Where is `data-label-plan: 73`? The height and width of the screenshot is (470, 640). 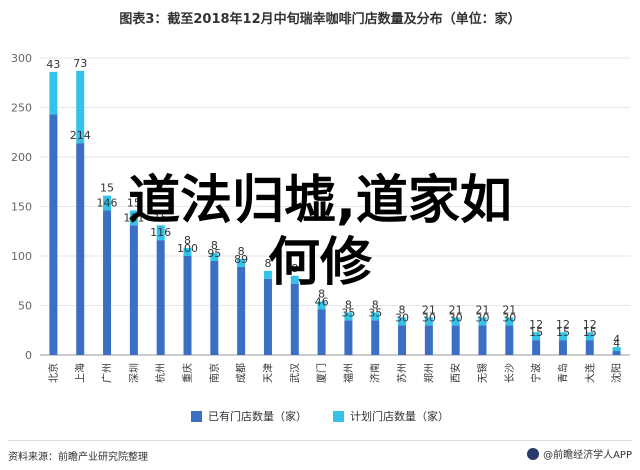 data-label-plan: 73 is located at coordinates (80, 63).